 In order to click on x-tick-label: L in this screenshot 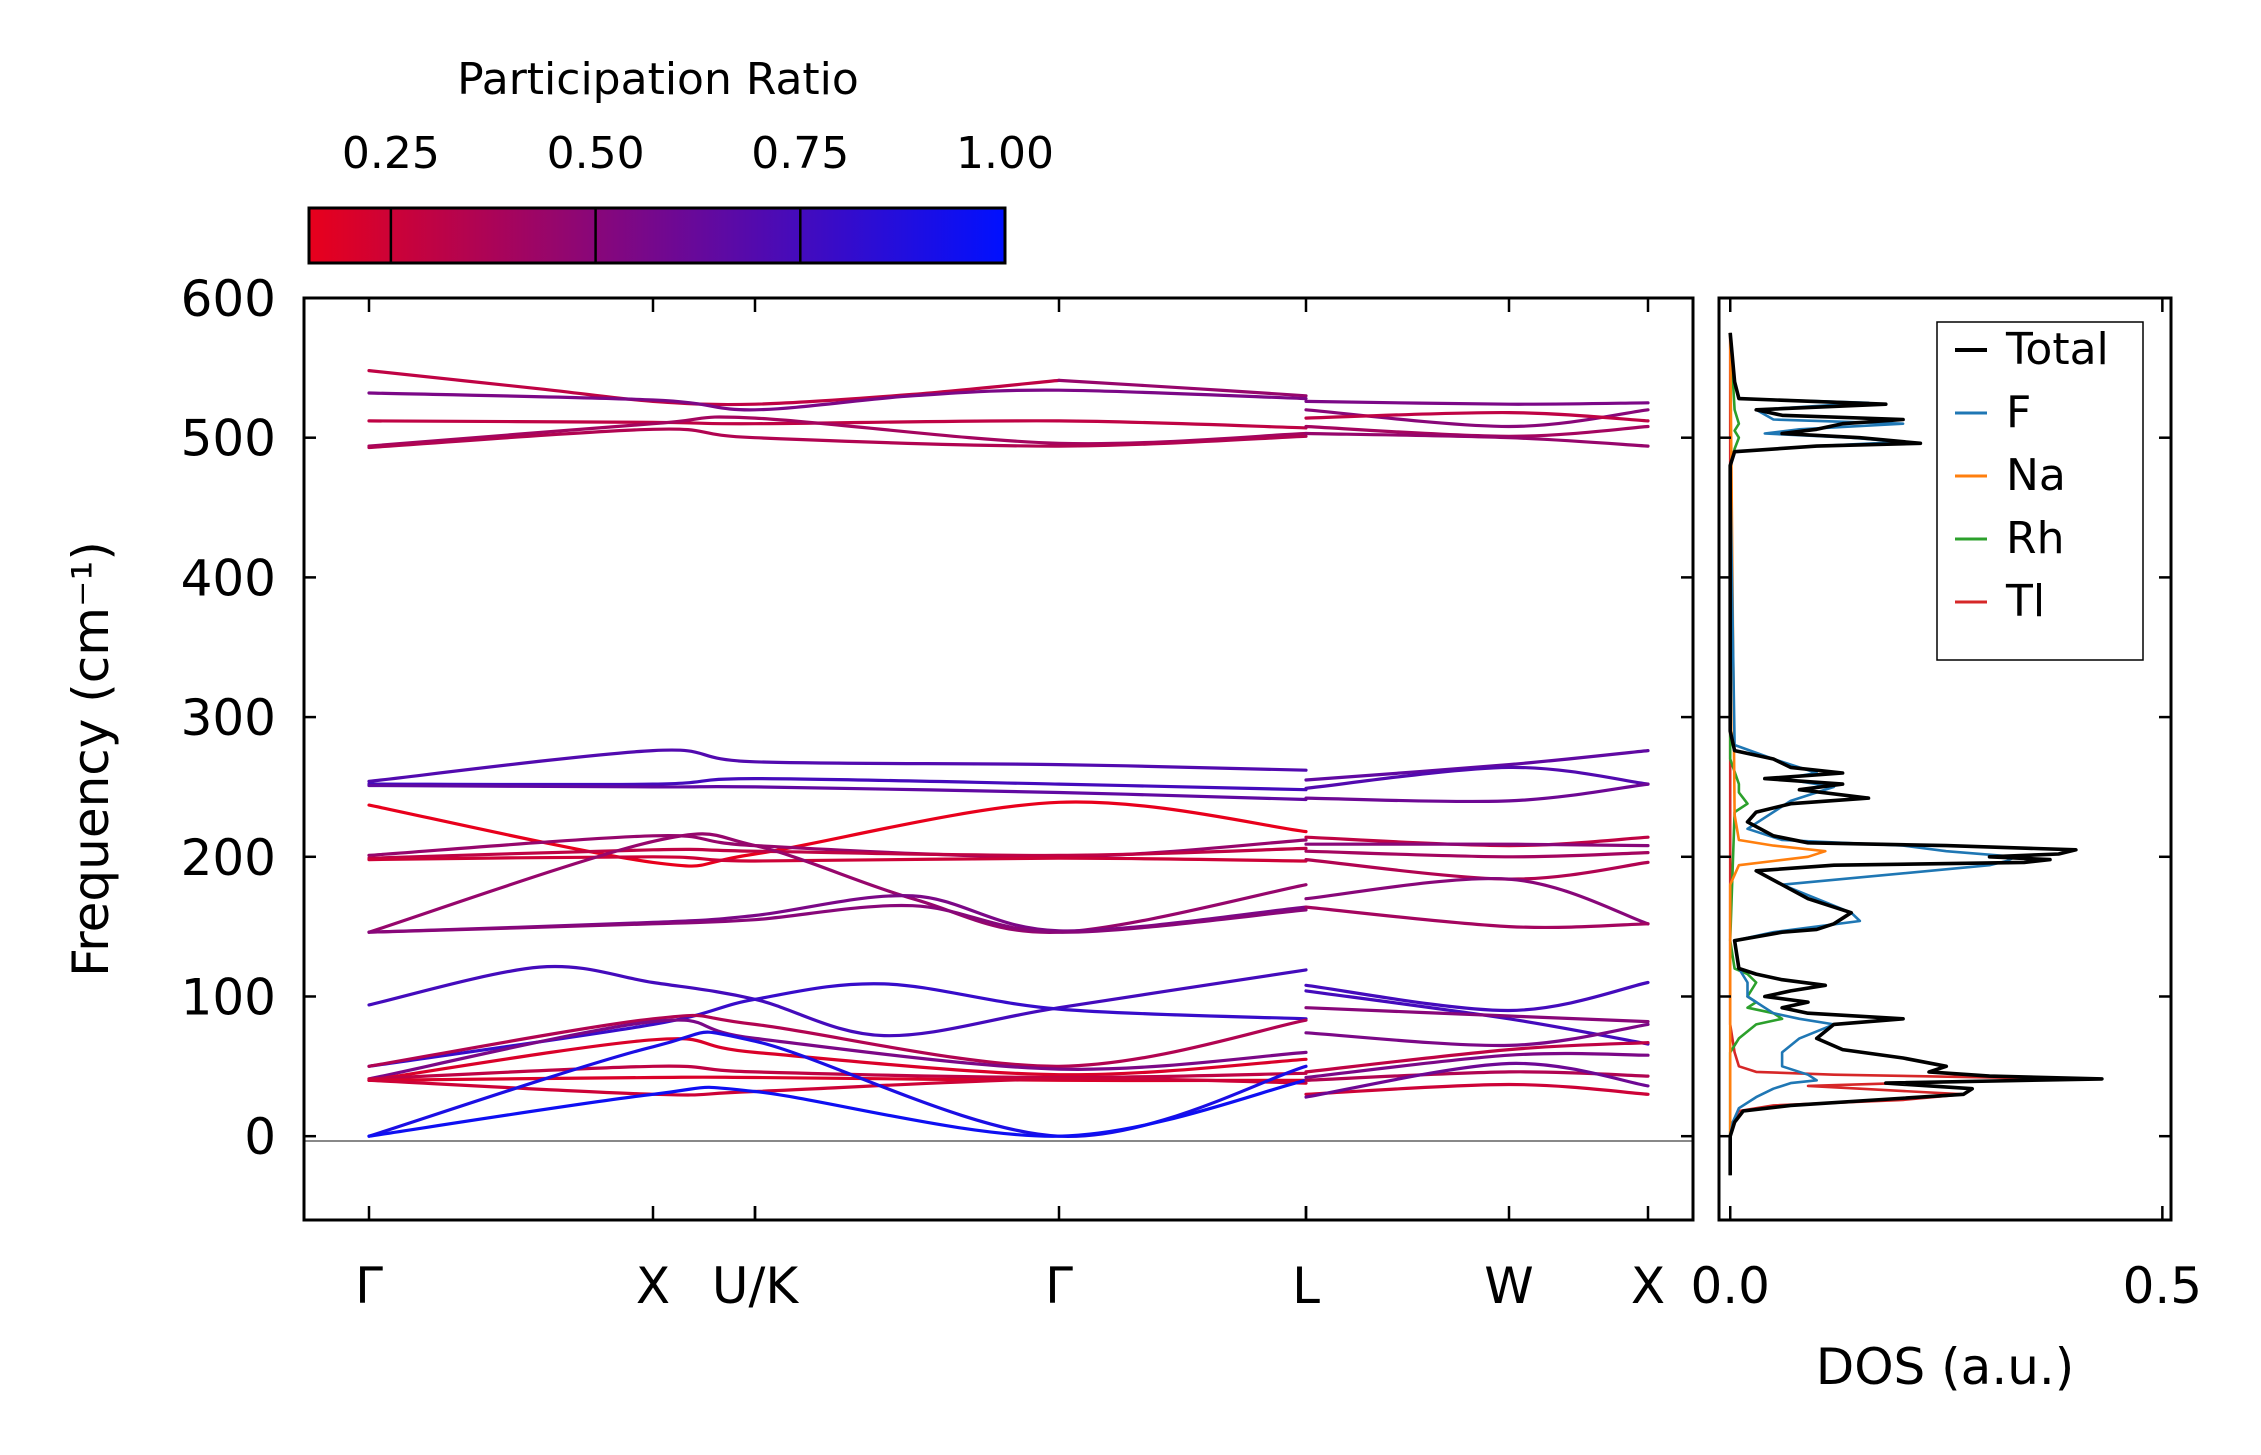, I will do `click(1306, 1286)`.